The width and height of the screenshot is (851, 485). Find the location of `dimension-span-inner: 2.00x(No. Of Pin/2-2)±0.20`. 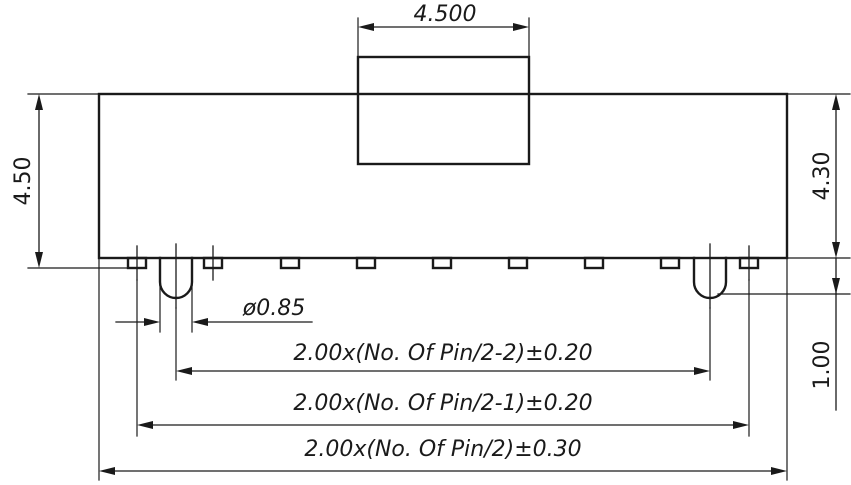

dimension-span-inner: 2.00x(No. Of Pin/2-2)±0.20 is located at coordinates (443, 358).